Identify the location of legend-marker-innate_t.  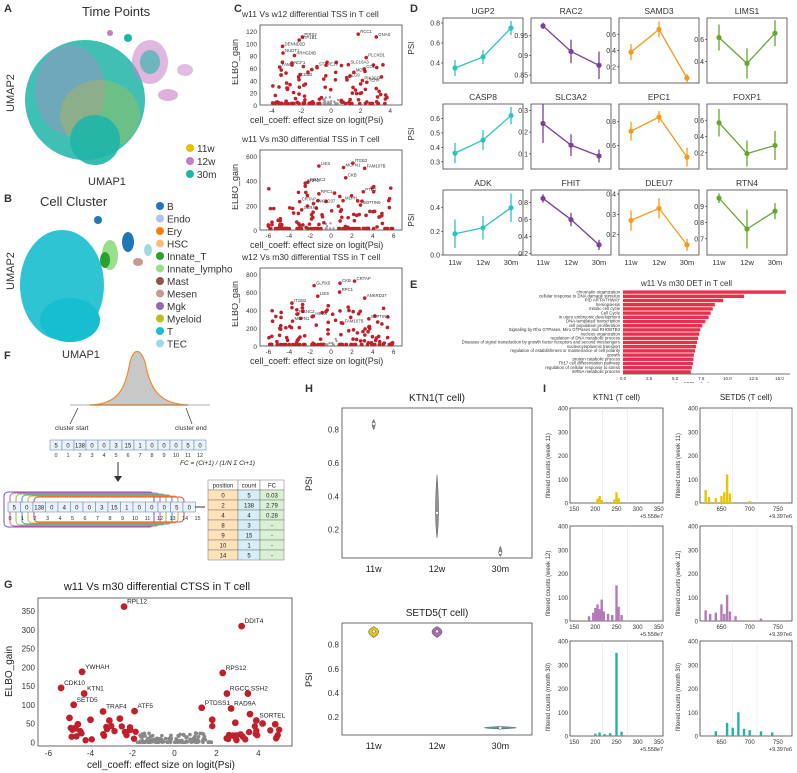
(160, 256).